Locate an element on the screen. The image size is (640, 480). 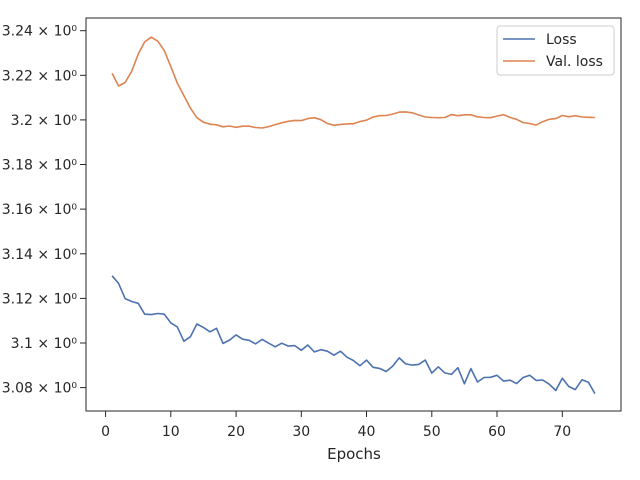
legend-label-val-loss: Val. loss is located at coordinates (574, 62).